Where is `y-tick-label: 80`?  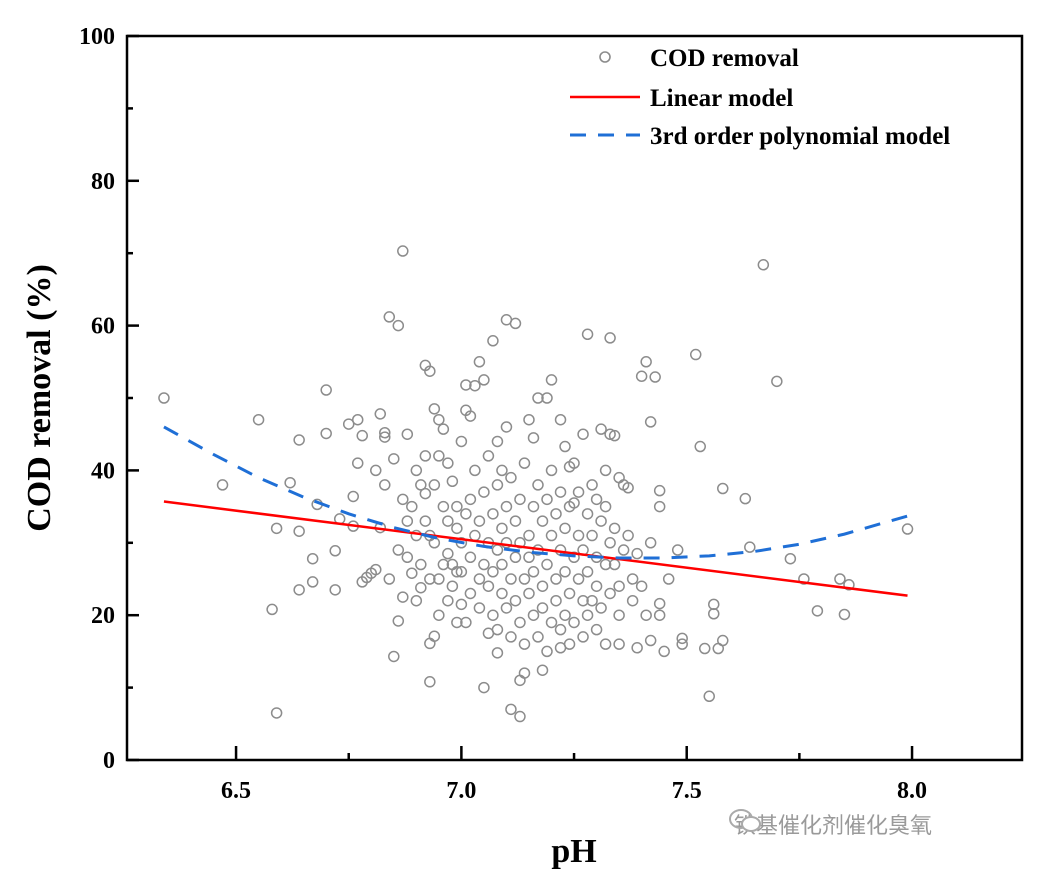 y-tick-label: 80 is located at coordinates (103, 182).